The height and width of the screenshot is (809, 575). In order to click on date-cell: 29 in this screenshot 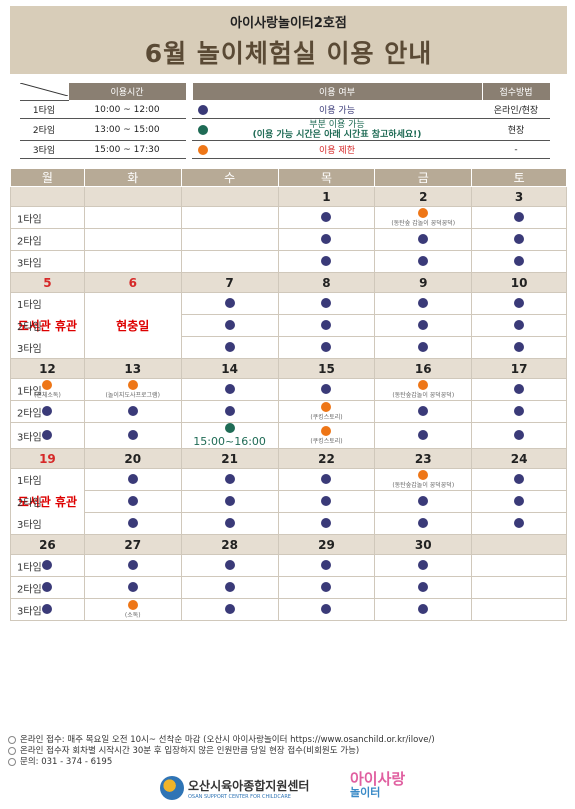, I will do `click(326, 544)`.